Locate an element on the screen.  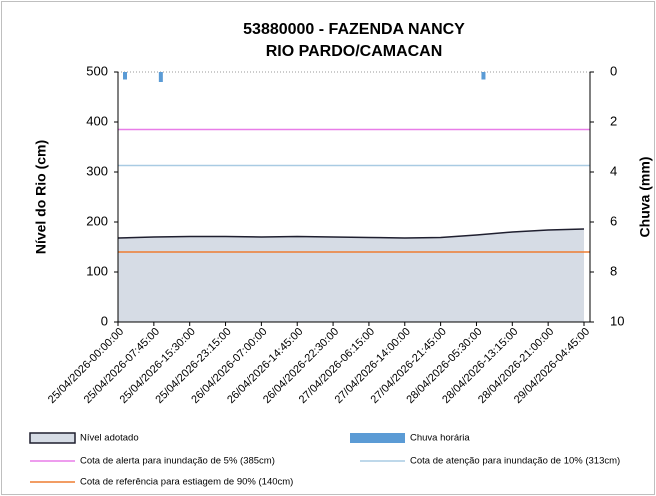
y-tick-label: 200 is located at coordinates (97, 220).